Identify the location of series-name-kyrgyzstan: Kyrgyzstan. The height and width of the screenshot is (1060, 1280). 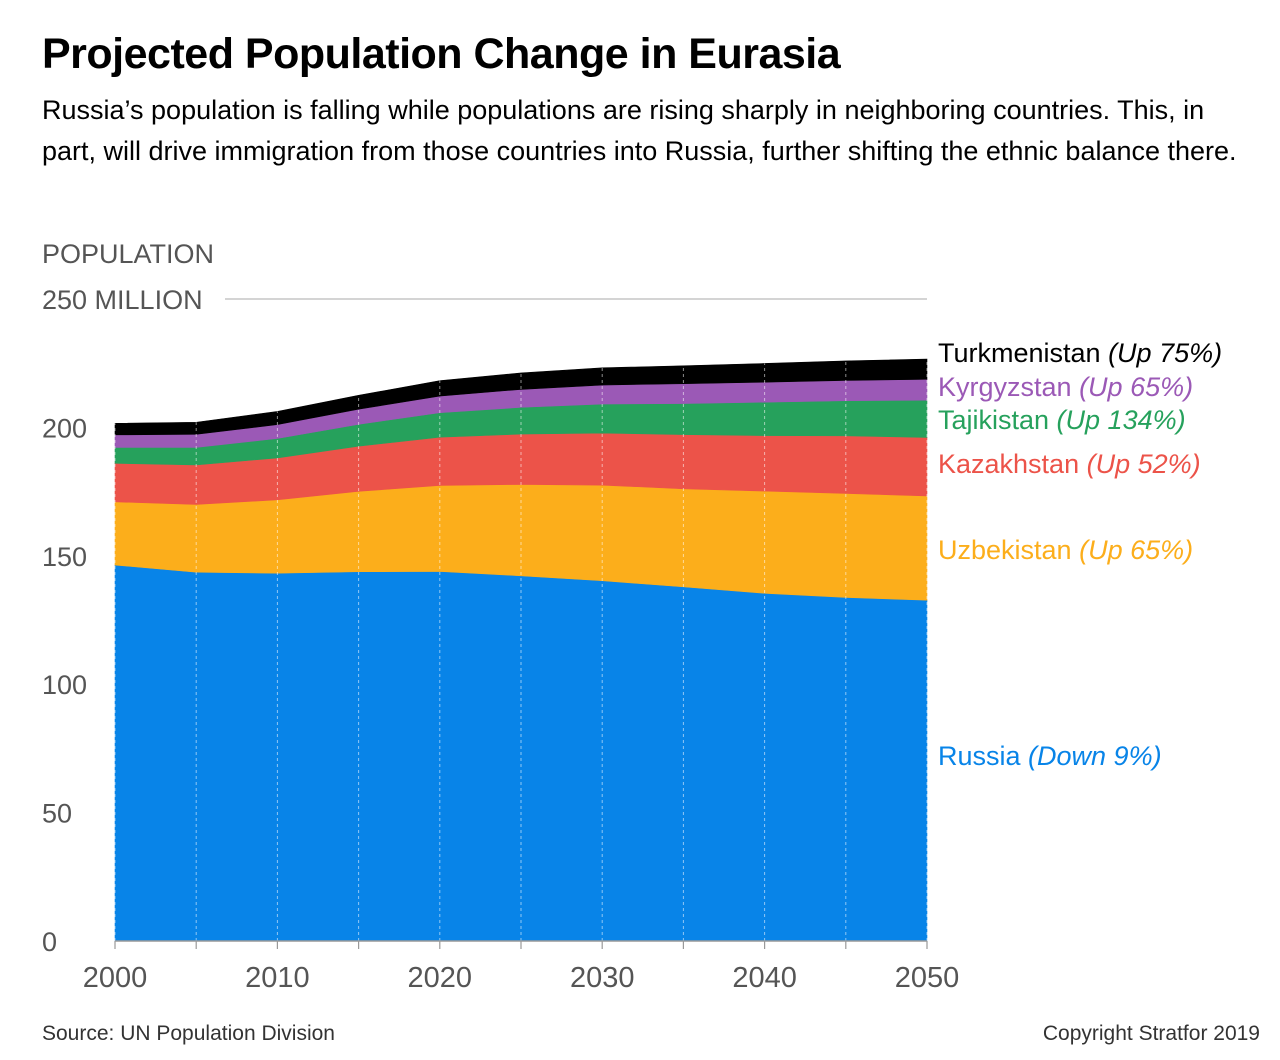
(1008, 387).